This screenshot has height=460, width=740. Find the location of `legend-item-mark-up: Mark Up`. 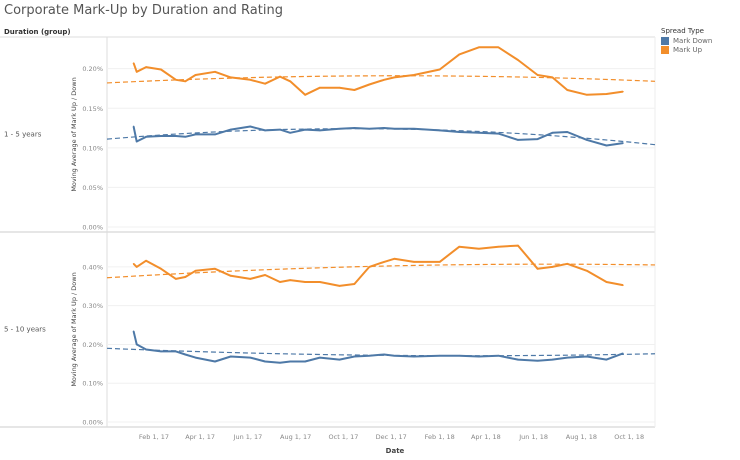

legend-item-mark-up: Mark Up is located at coordinates (686, 50).